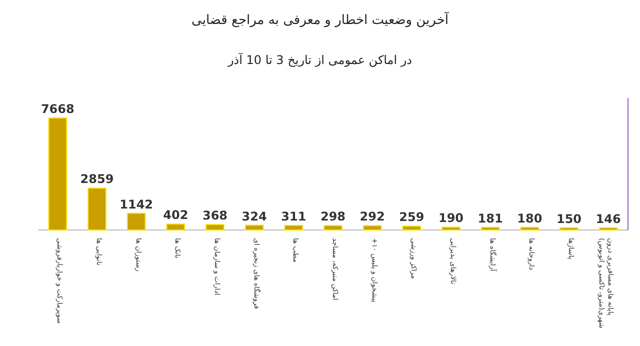  What do you see at coordinates (57, 109) in the screenshot?
I see `data-label: 7668` at bounding box center [57, 109].